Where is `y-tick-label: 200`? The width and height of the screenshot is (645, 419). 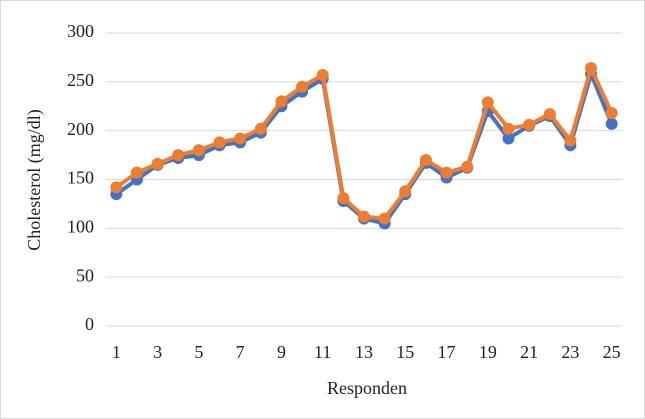
y-tick-label: 200 is located at coordinates (80, 129).